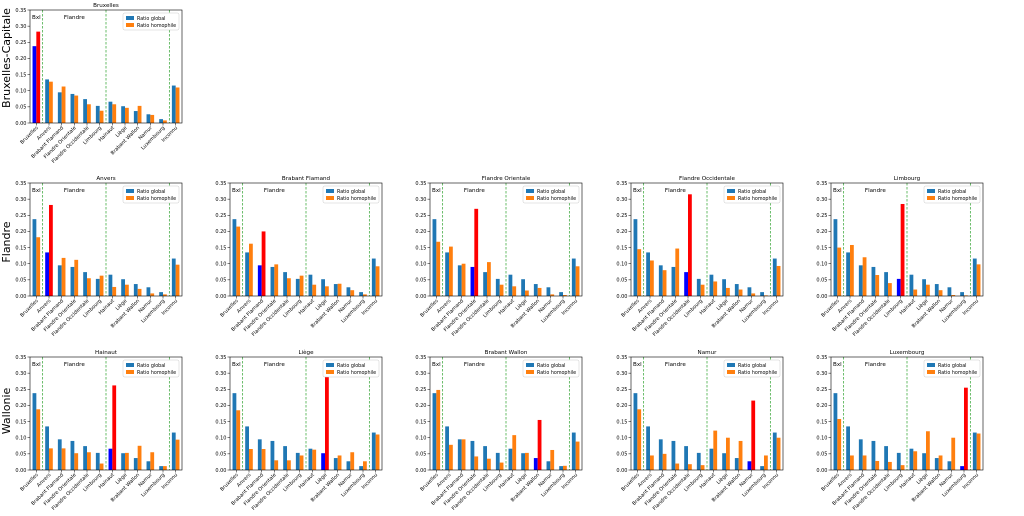  What do you see at coordinates (306, 352) in the screenshot?
I see `chart-title: Liège` at bounding box center [306, 352].